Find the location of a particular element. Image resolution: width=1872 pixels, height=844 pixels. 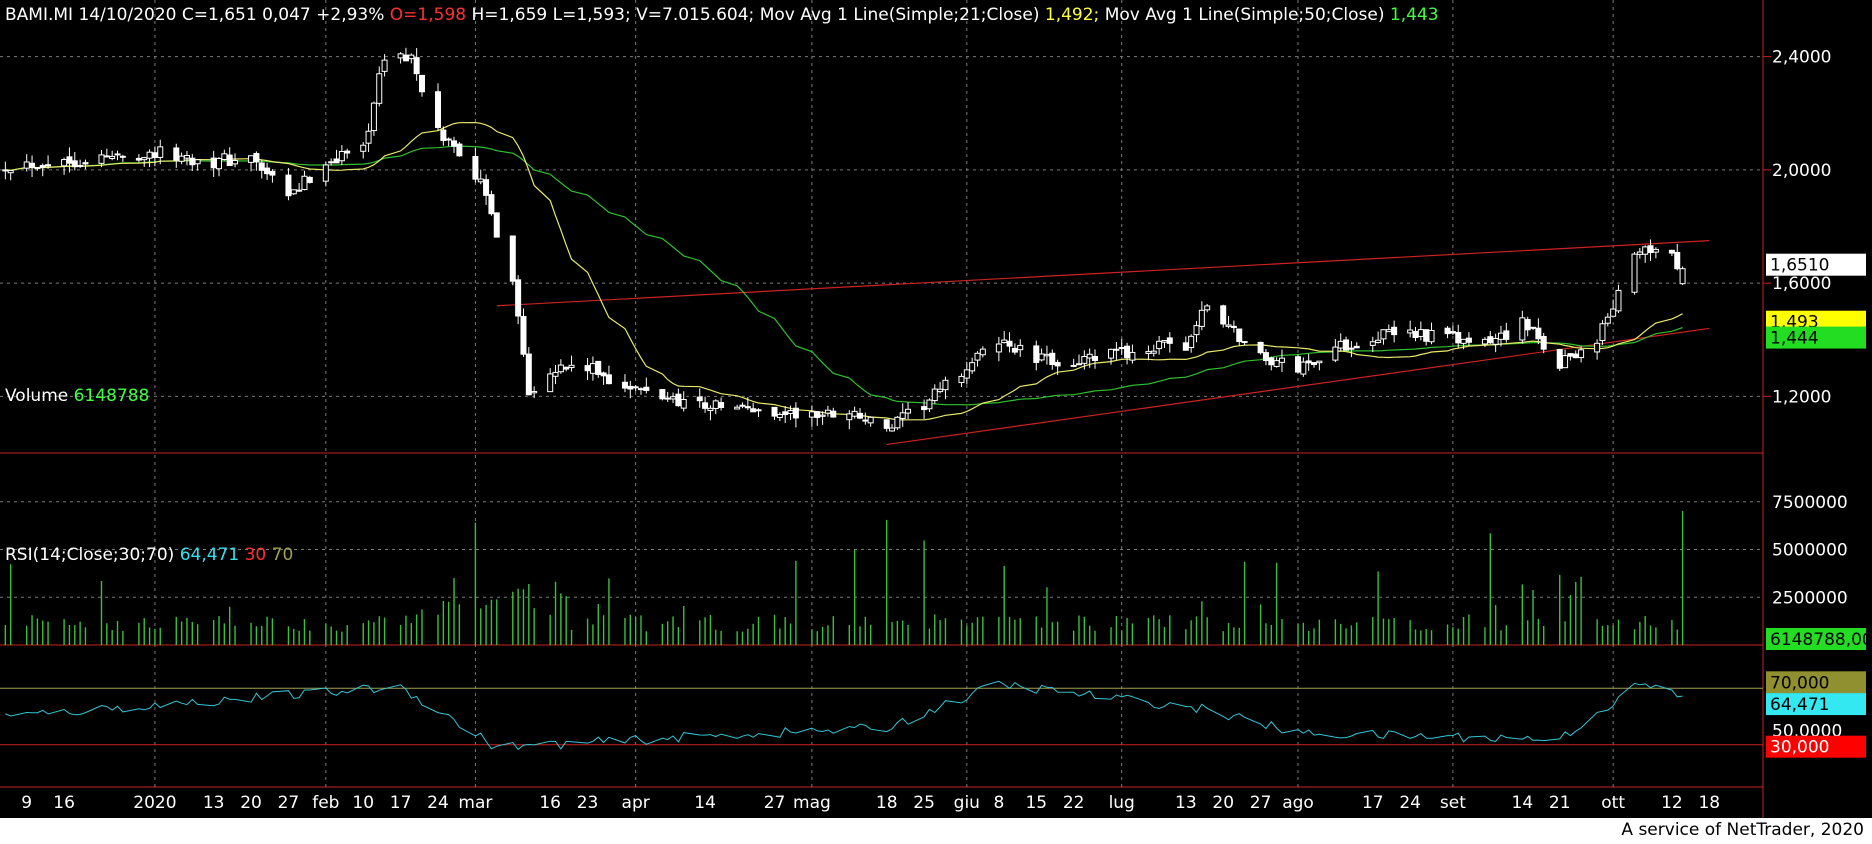

open-value: O=1,598 is located at coordinates (428, 15).